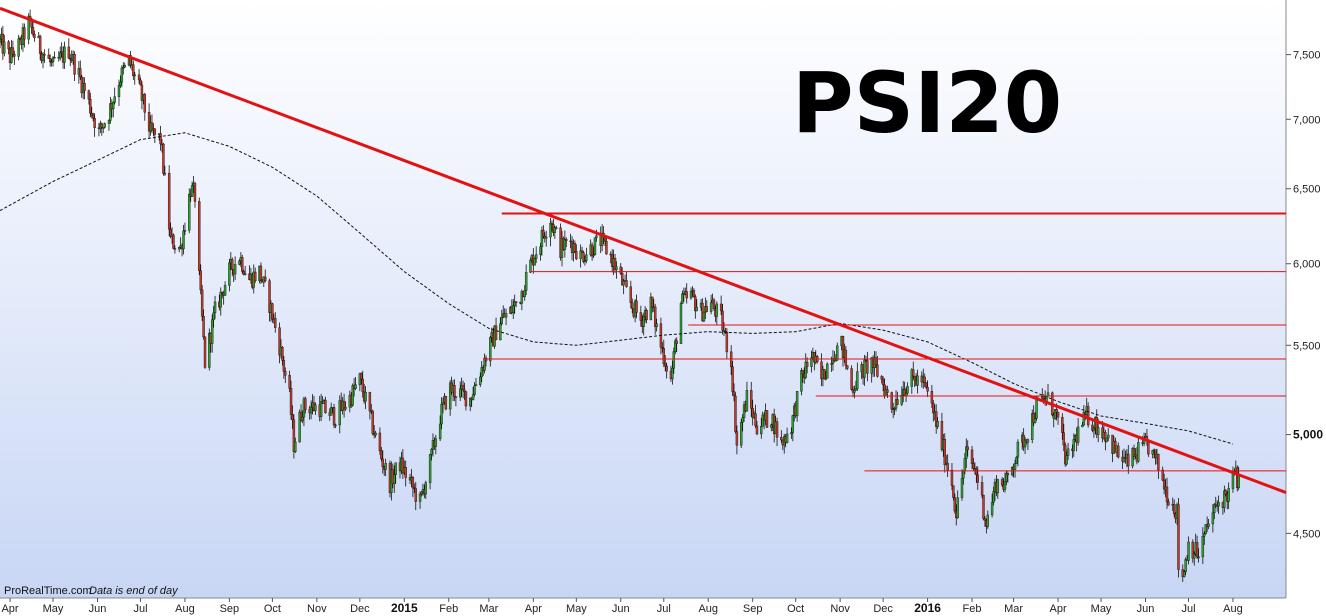 The image size is (1326, 616). I want to click on x-tick-label: Apr, so click(1057, 609).